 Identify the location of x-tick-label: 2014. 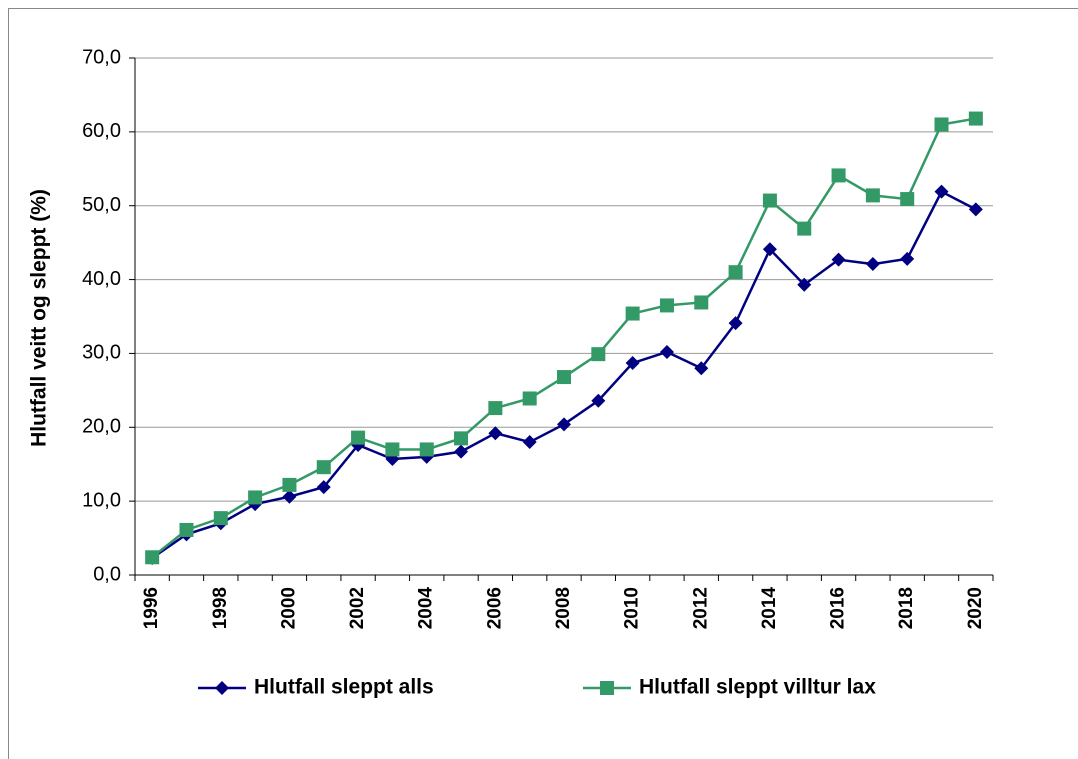
(769, 608).